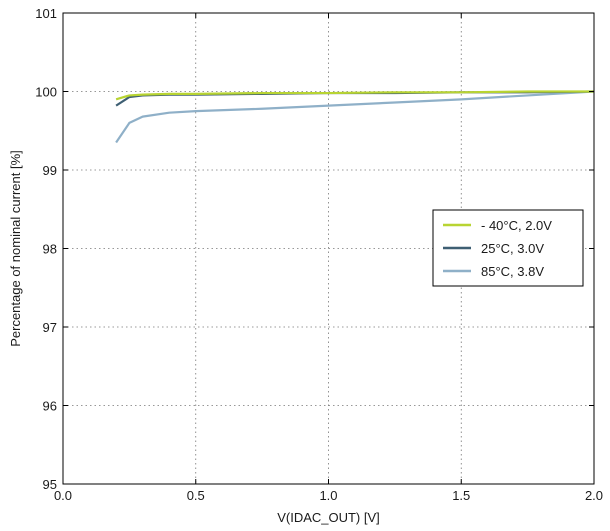 This screenshot has width=610, height=531. I want to click on y-tick-label: 101, so click(46, 13).